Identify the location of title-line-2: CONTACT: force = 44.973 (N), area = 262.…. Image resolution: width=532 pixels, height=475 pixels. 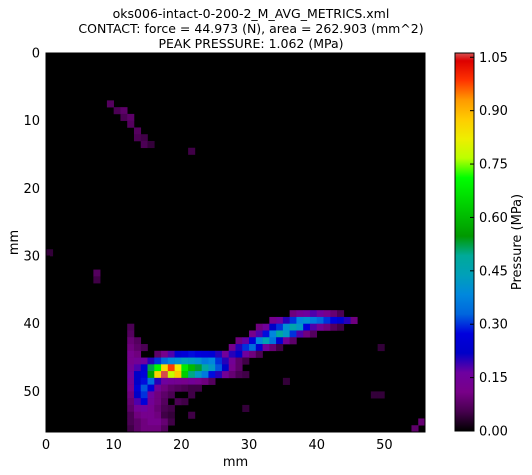
(250, 28).